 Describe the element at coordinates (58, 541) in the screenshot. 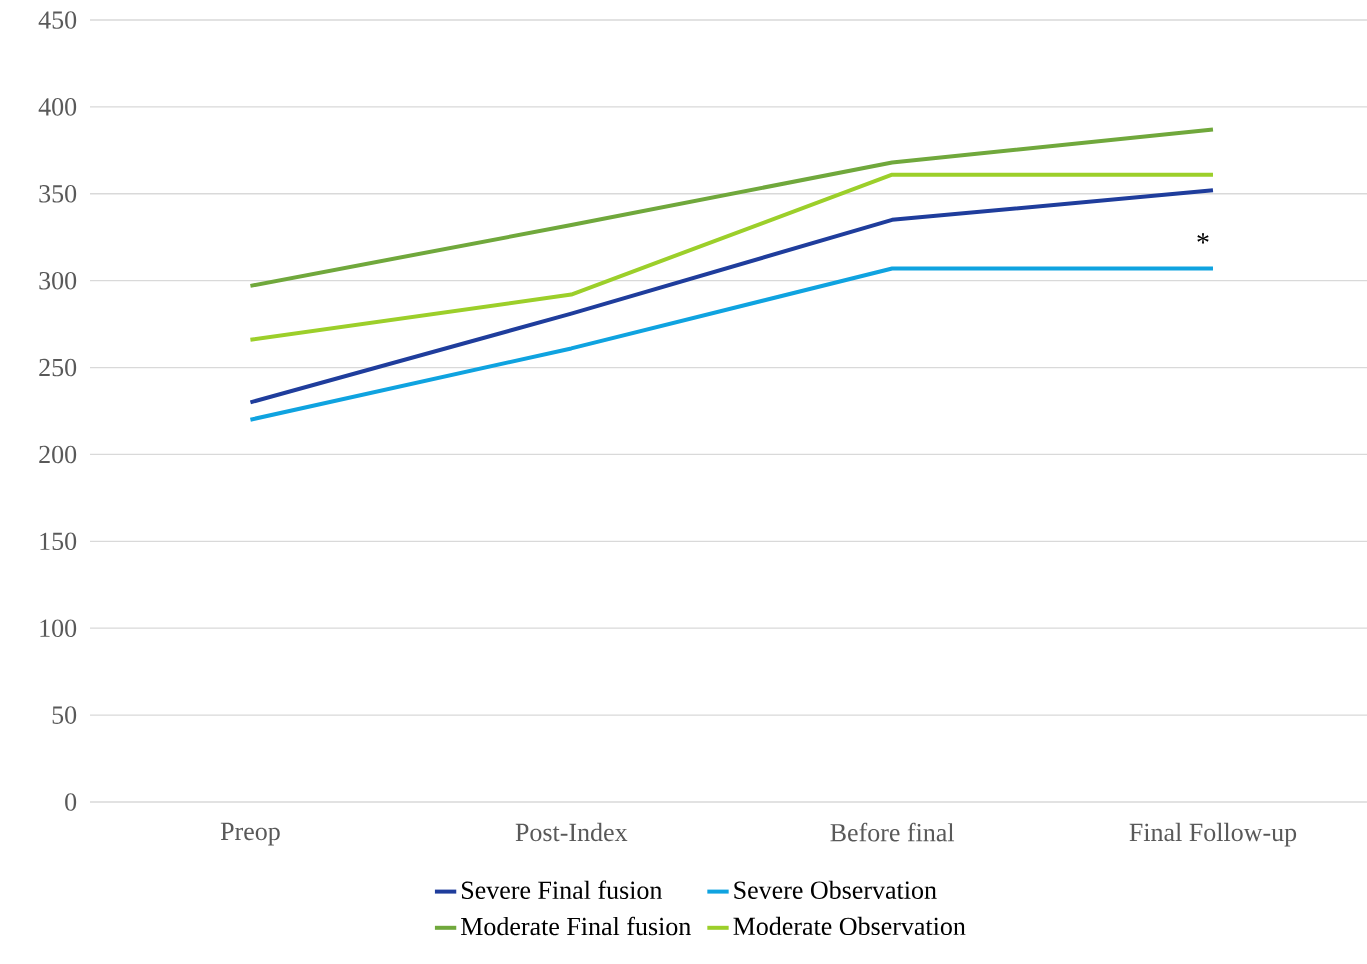

I see `y-tick-label: 150` at that location.